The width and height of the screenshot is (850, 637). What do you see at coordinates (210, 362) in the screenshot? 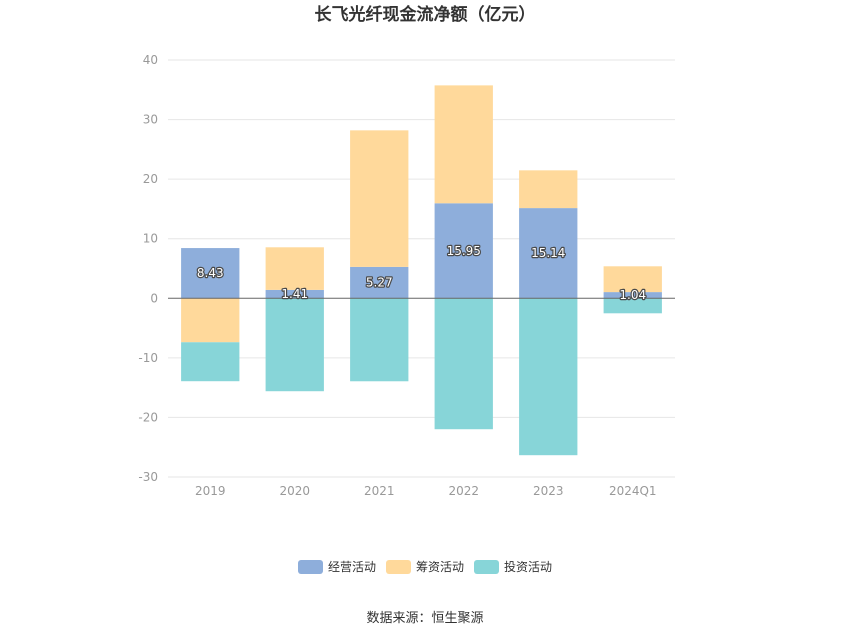
I see `bar-series-2-2019` at bounding box center [210, 362].